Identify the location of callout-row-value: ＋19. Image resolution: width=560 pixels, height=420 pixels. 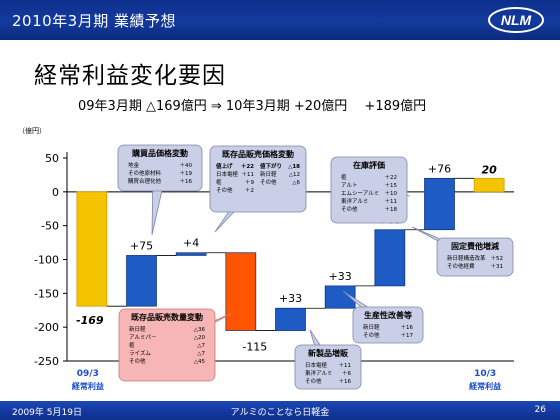
(186, 173).